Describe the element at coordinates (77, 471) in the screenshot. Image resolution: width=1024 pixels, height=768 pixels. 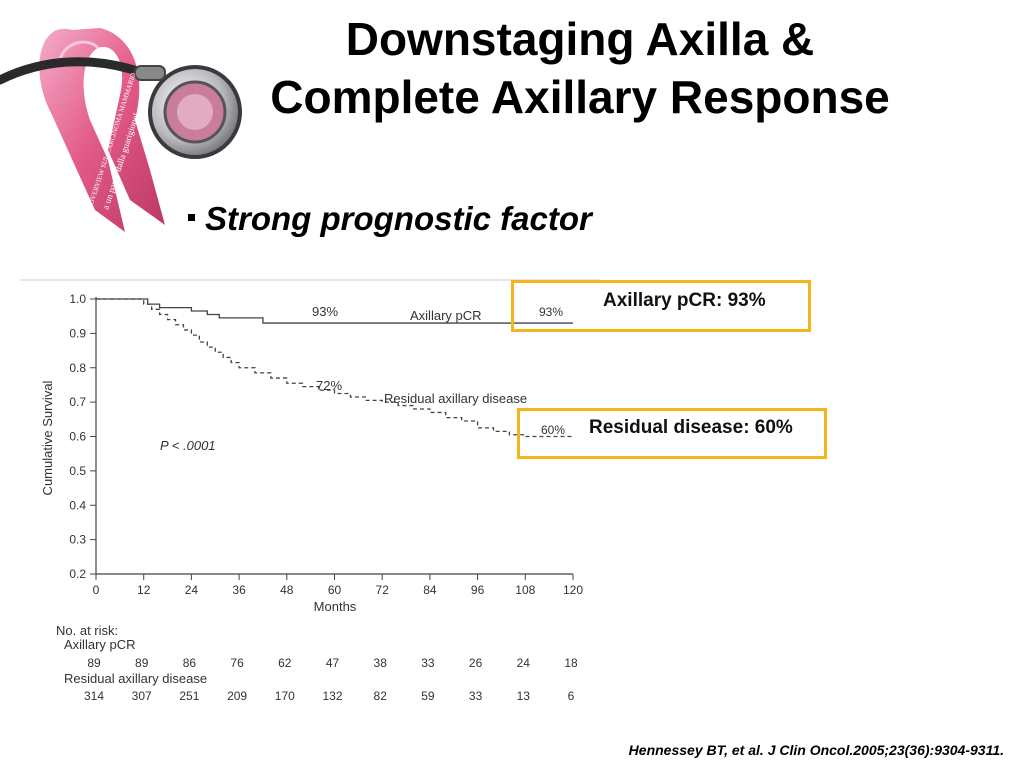
I see `y-tick-label: 0.5` at that location.